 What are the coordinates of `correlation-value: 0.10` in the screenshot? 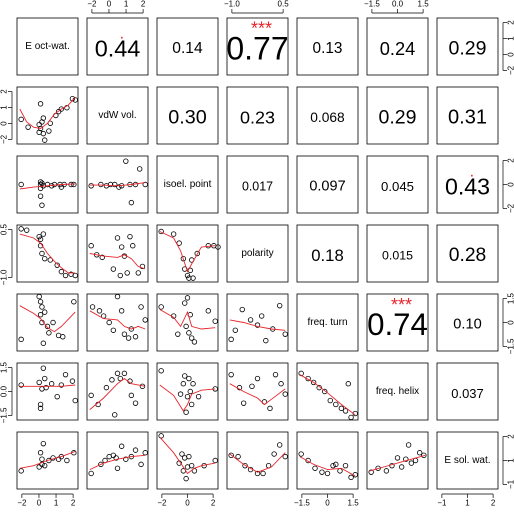 It's located at (467, 325).